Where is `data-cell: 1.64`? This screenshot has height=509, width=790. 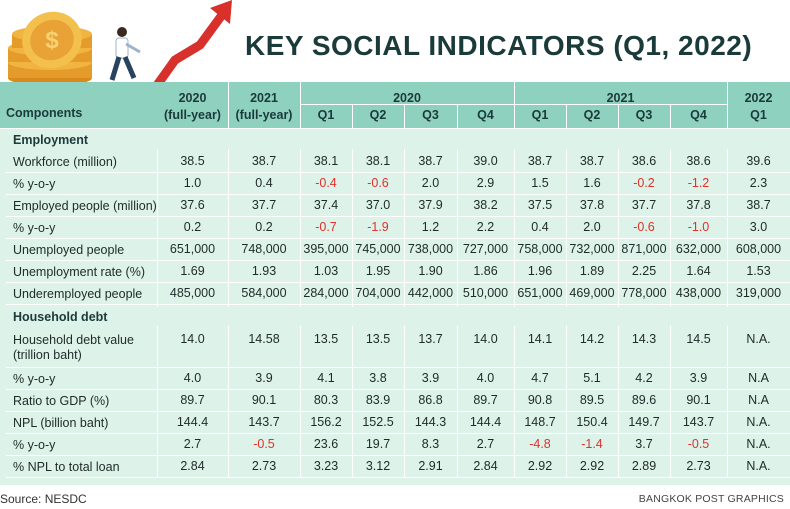 data-cell: 1.64 is located at coordinates (698, 271).